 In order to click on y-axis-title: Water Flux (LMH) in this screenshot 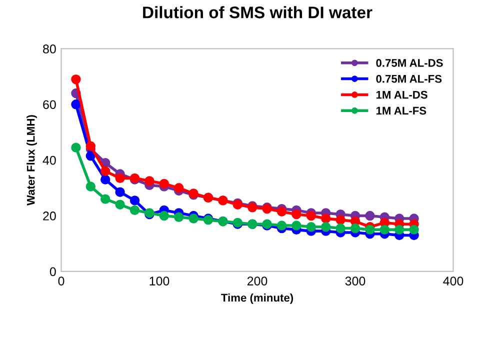, I will do `click(31, 160)`.